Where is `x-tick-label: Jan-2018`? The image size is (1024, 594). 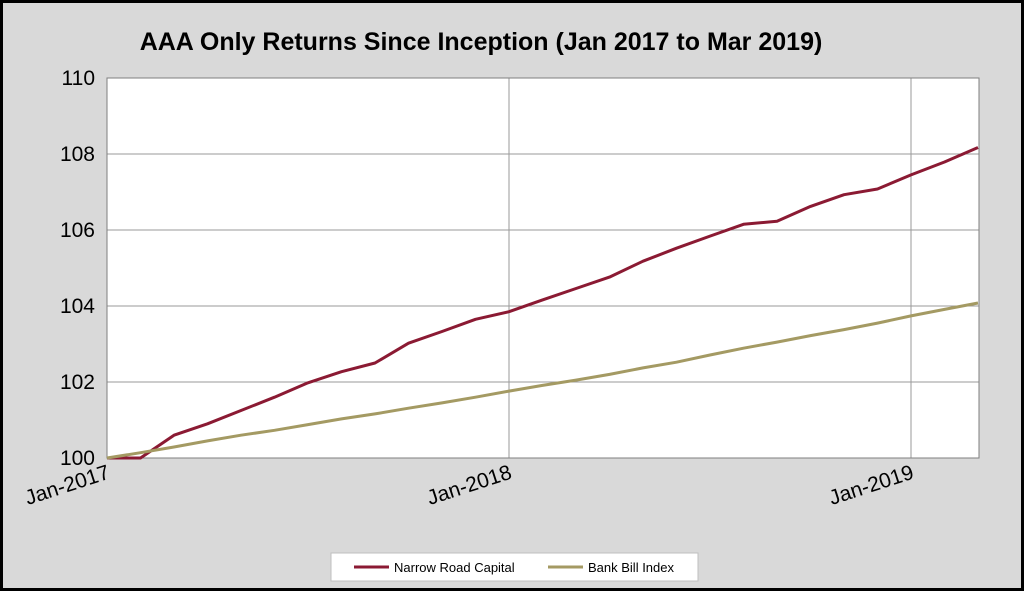 x-tick-label: Jan-2018 is located at coordinates (469, 485).